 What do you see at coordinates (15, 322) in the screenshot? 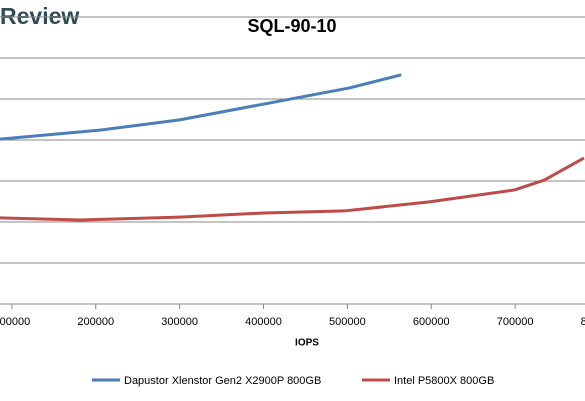
I see `x-tick-label: 100000` at bounding box center [15, 322].